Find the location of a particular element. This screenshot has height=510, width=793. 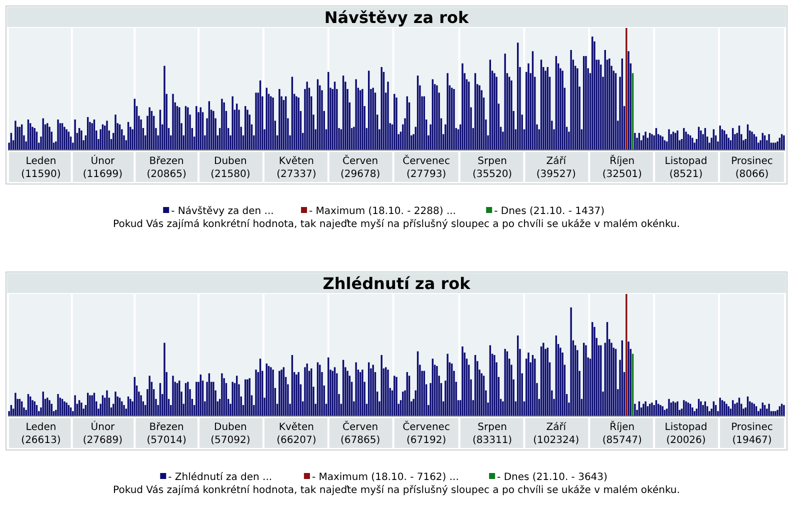

x-tick-label: Prosinec (19467) is located at coordinates (752, 434).